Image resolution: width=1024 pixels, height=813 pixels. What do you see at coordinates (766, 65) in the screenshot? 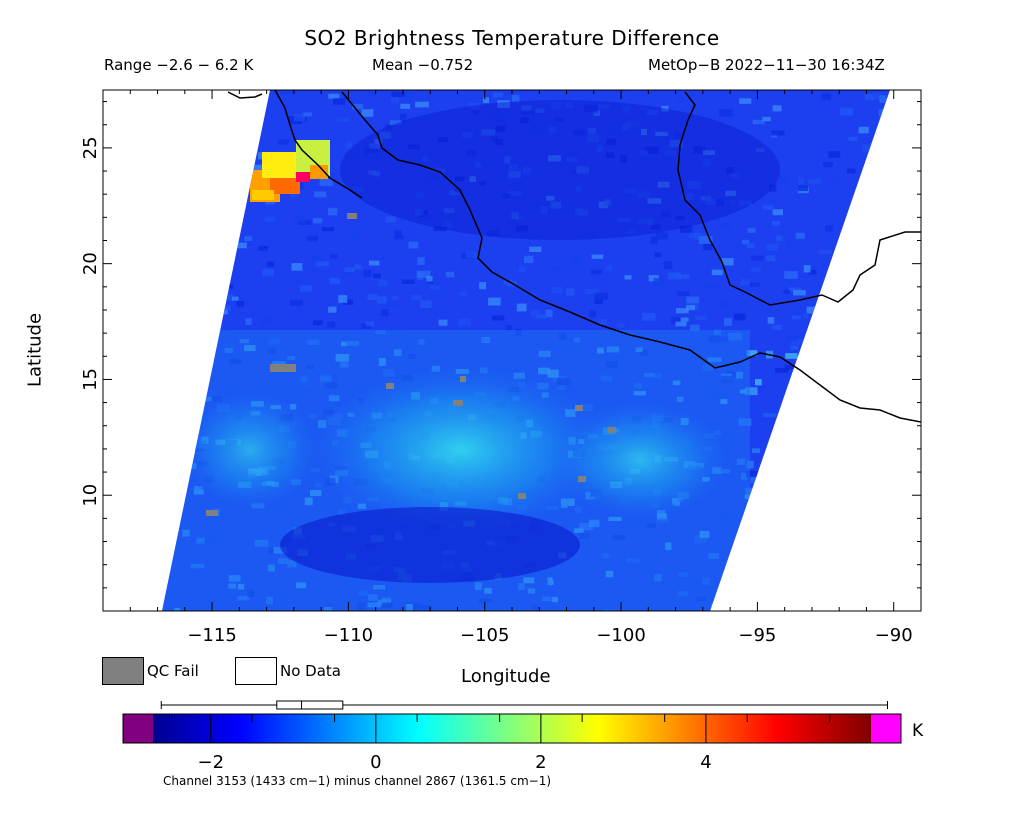
I see `satellite-time-readout: MetOp−B 2022−11−30 16:34Z` at bounding box center [766, 65].